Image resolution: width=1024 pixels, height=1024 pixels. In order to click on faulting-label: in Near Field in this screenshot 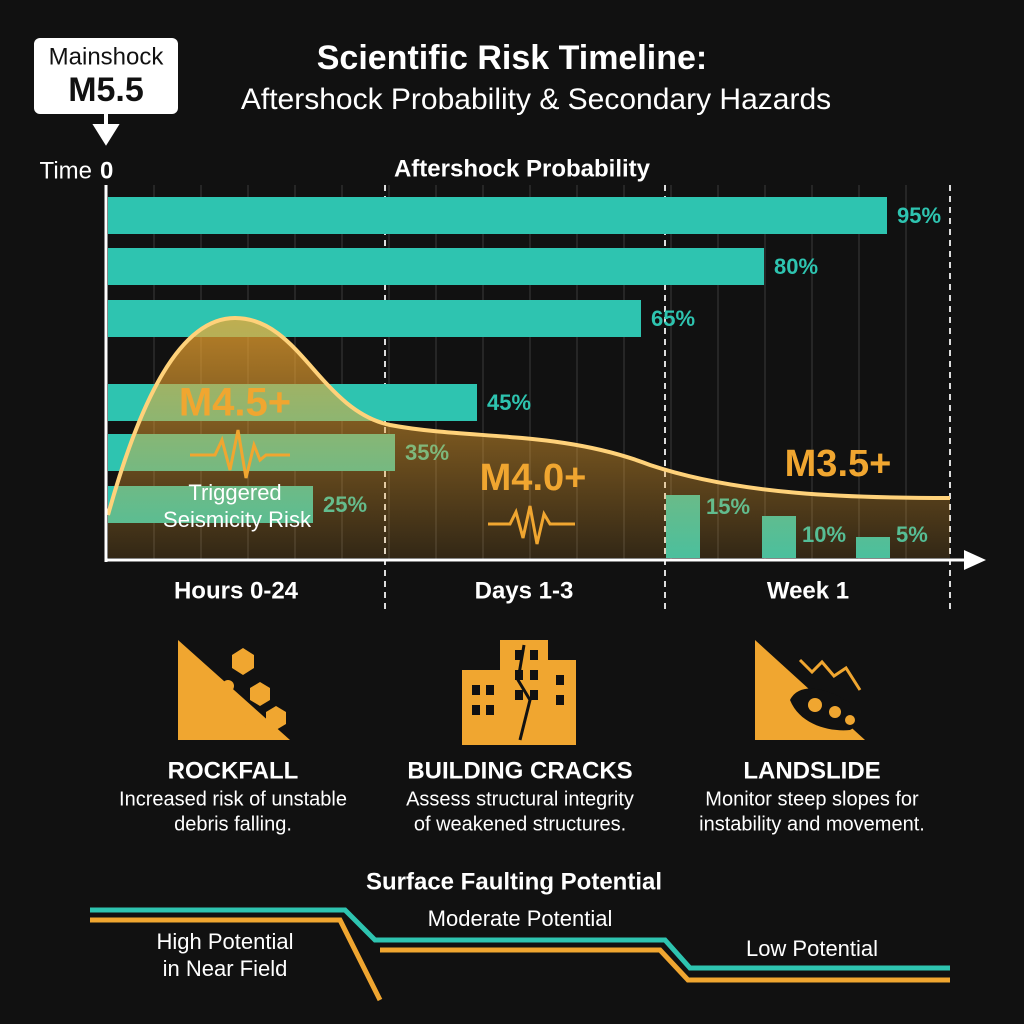, I will do `click(225, 968)`.